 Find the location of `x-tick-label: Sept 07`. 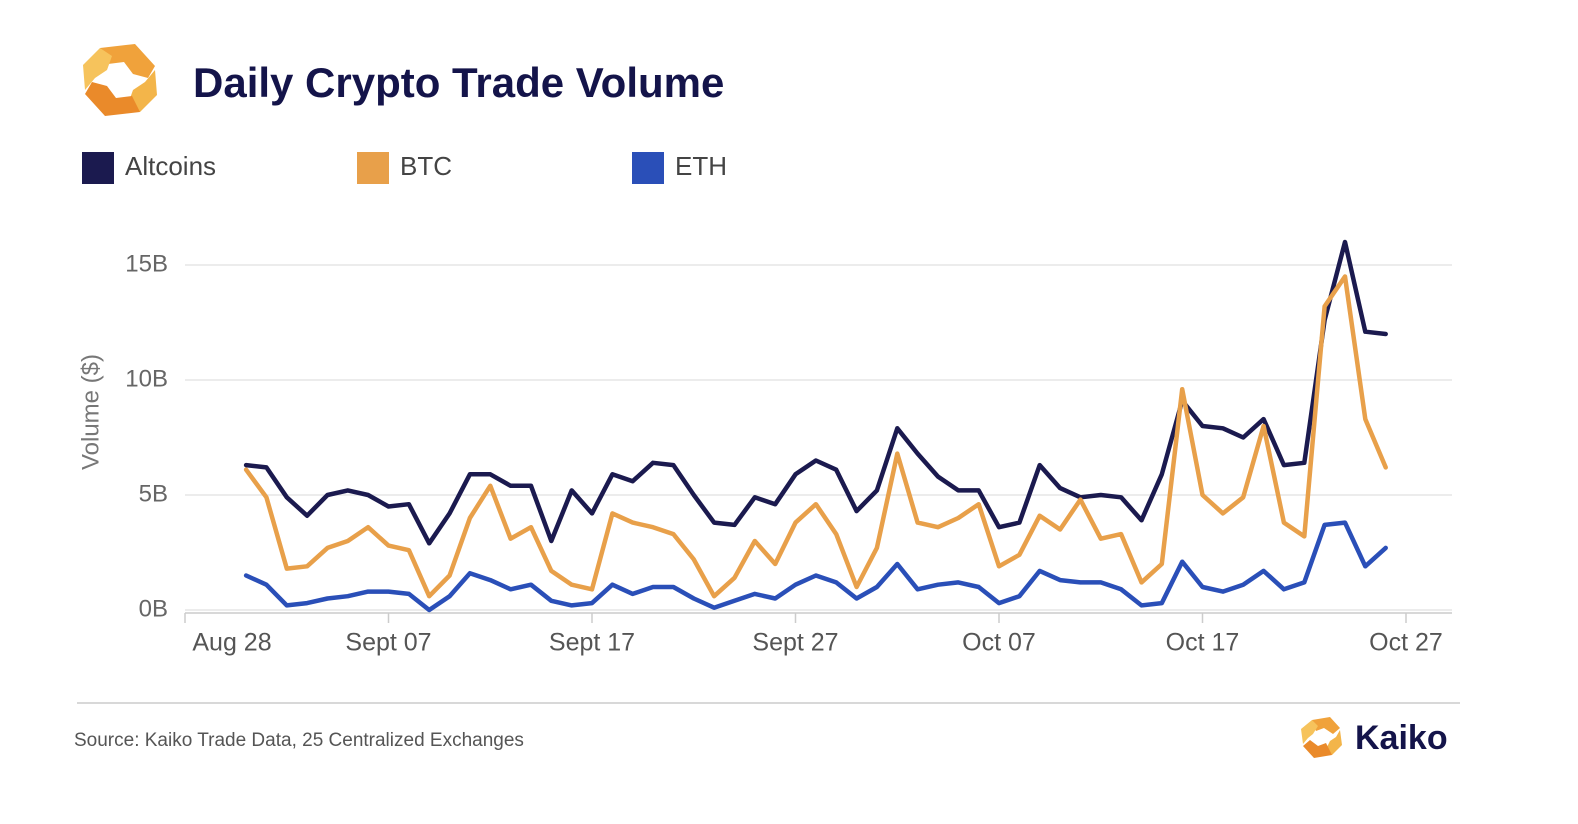

x-tick-label: Sept 07 is located at coordinates (388, 643).